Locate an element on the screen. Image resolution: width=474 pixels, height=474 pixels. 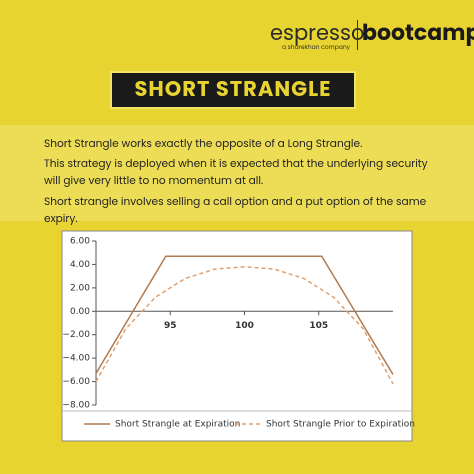
y-tick-label: −6.00 is located at coordinates (76, 382).